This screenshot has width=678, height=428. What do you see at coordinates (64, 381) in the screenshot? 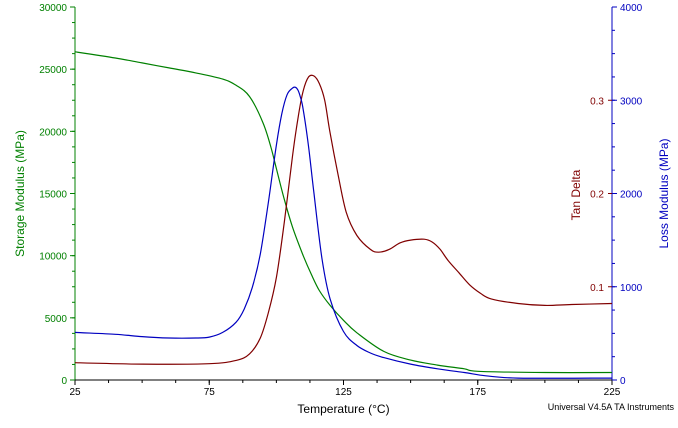
I see `storage-tick-label: 0` at bounding box center [64, 381].